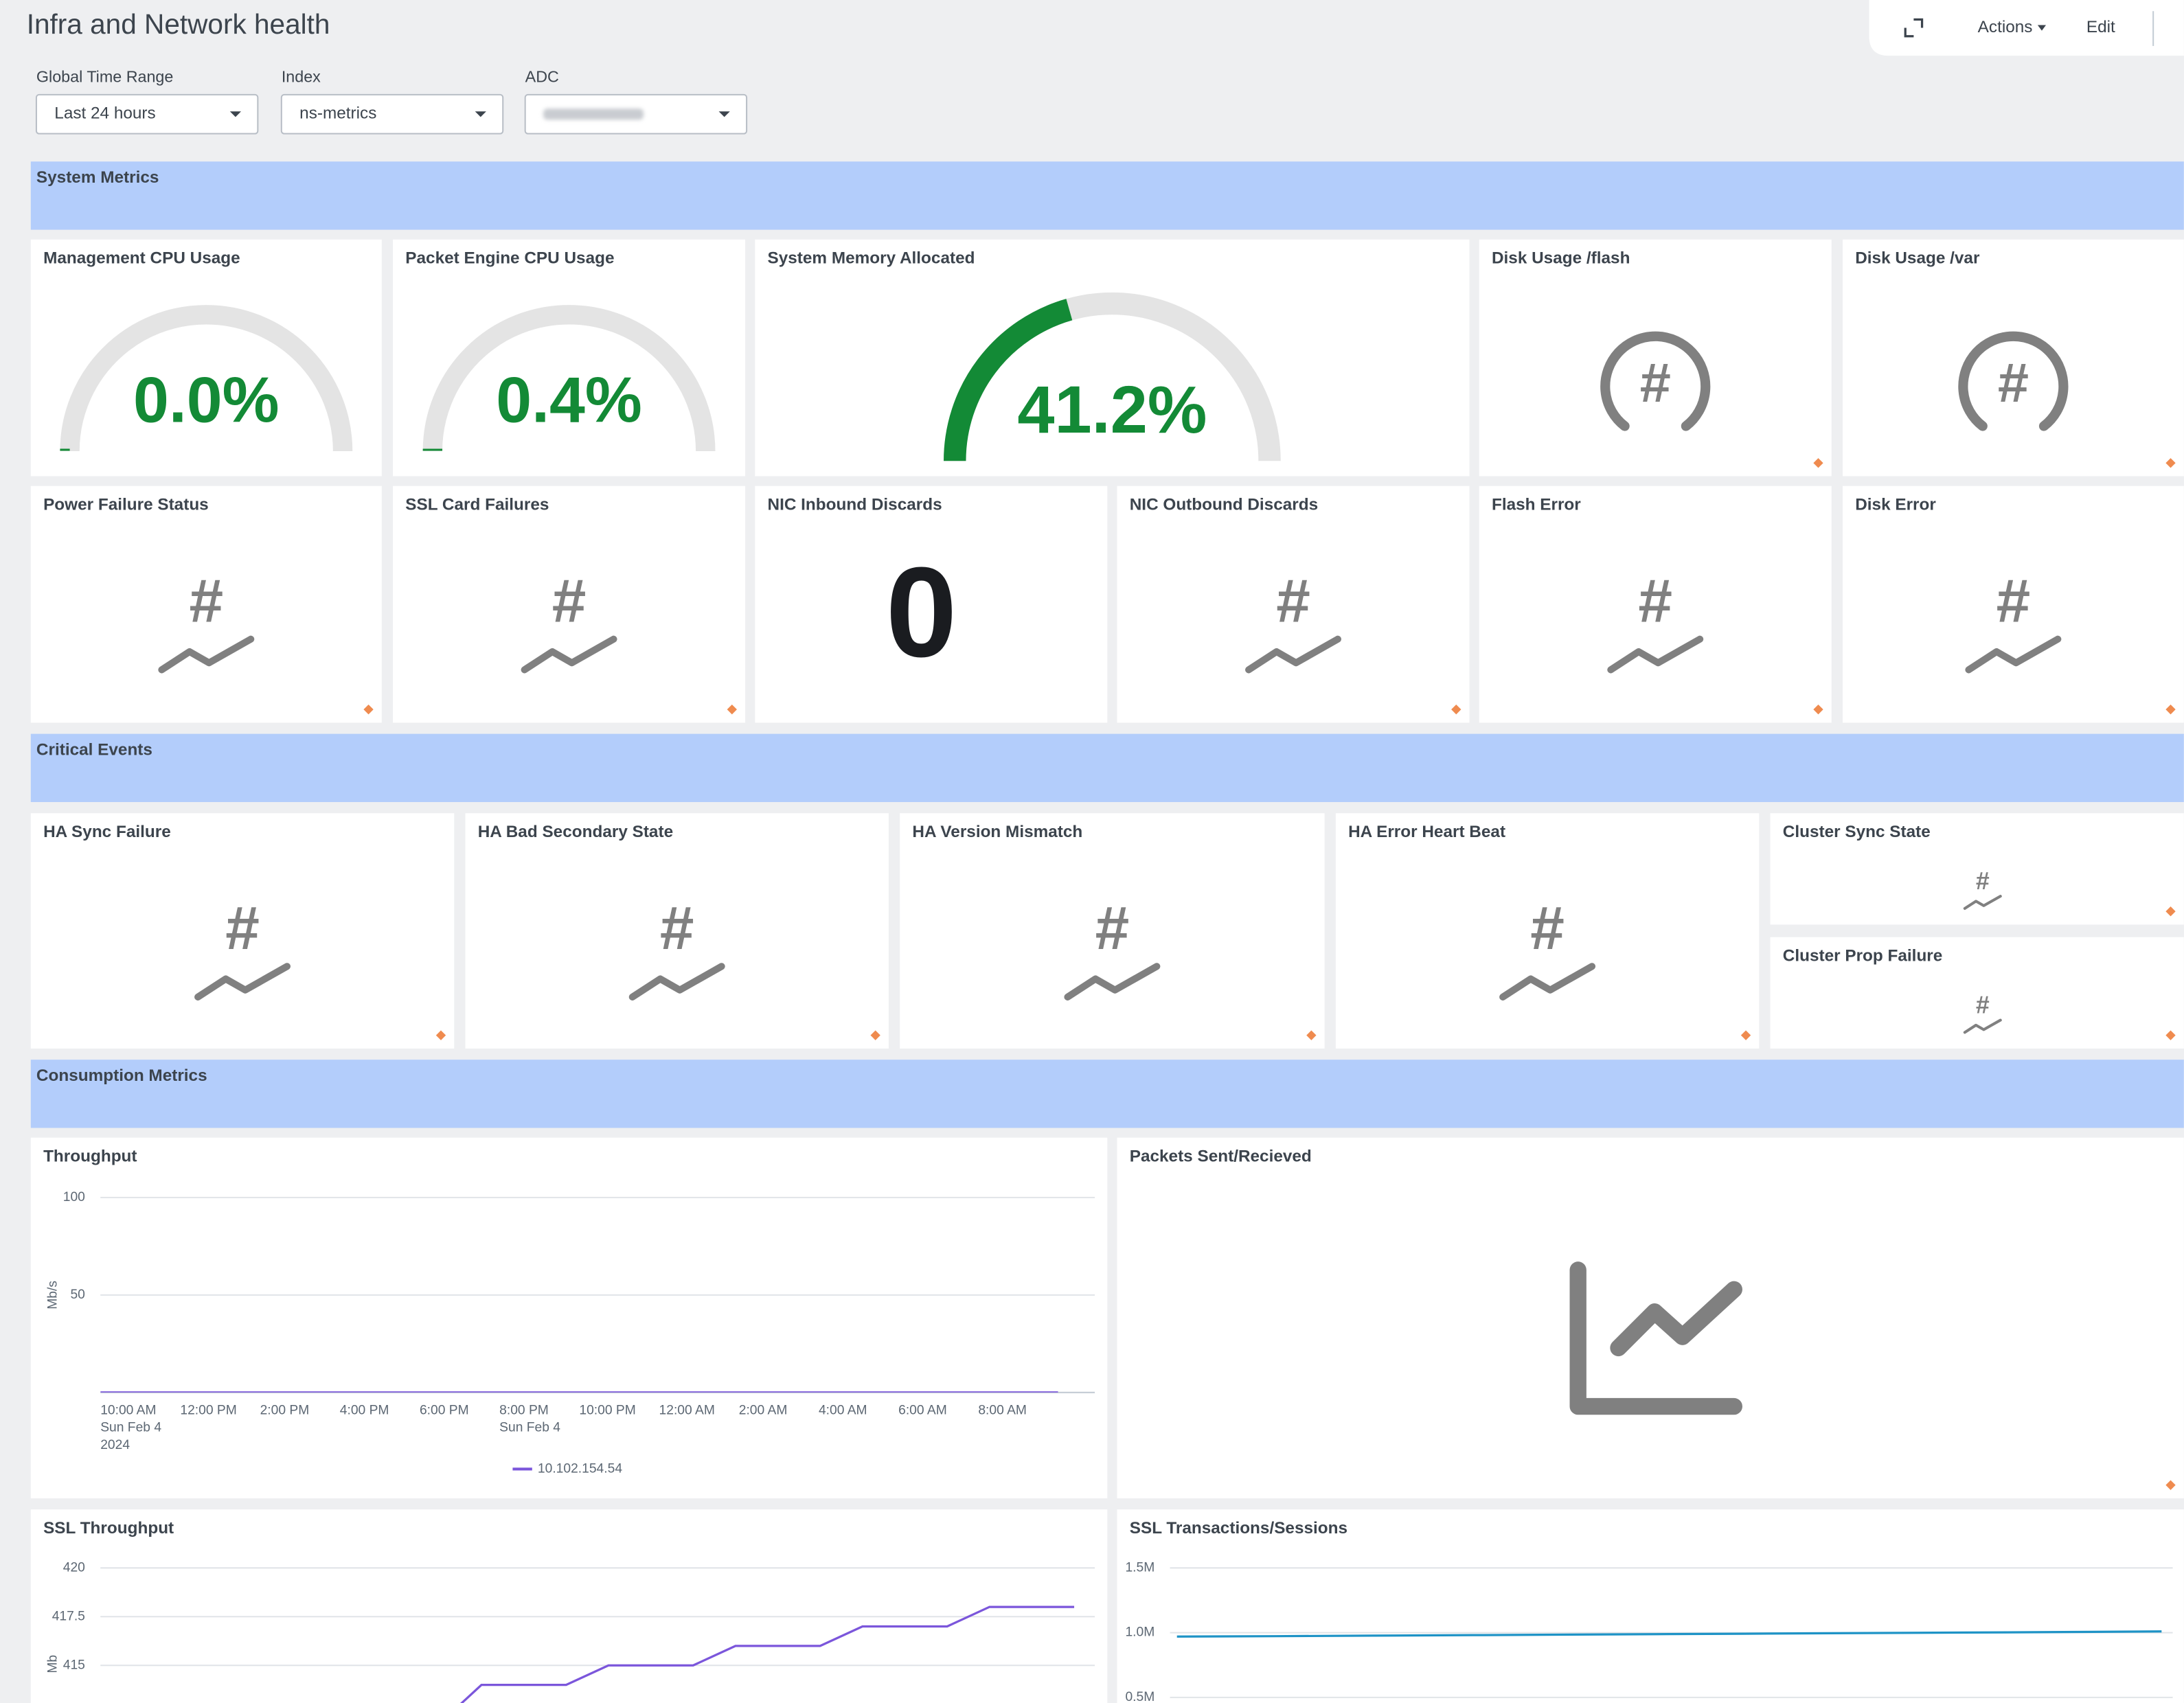 The height and width of the screenshot is (1703, 2184). What do you see at coordinates (843, 1410) in the screenshot?
I see `x-tick-label: 4:00 AM` at bounding box center [843, 1410].